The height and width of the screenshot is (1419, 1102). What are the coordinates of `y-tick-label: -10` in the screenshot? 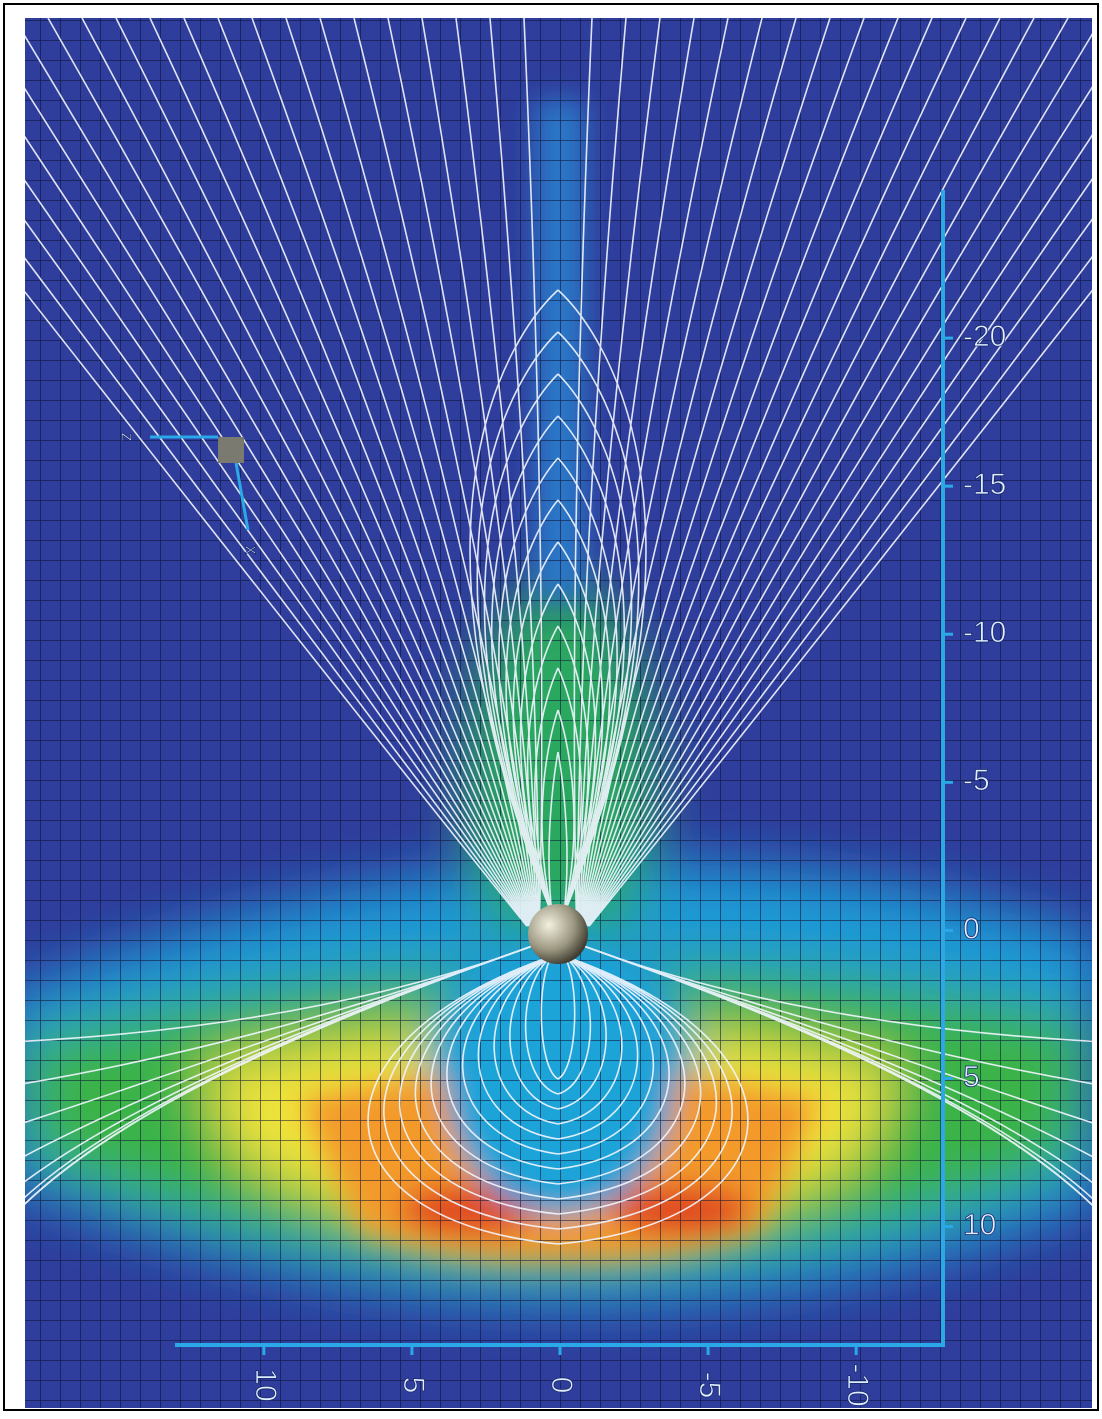 It's located at (984, 632).